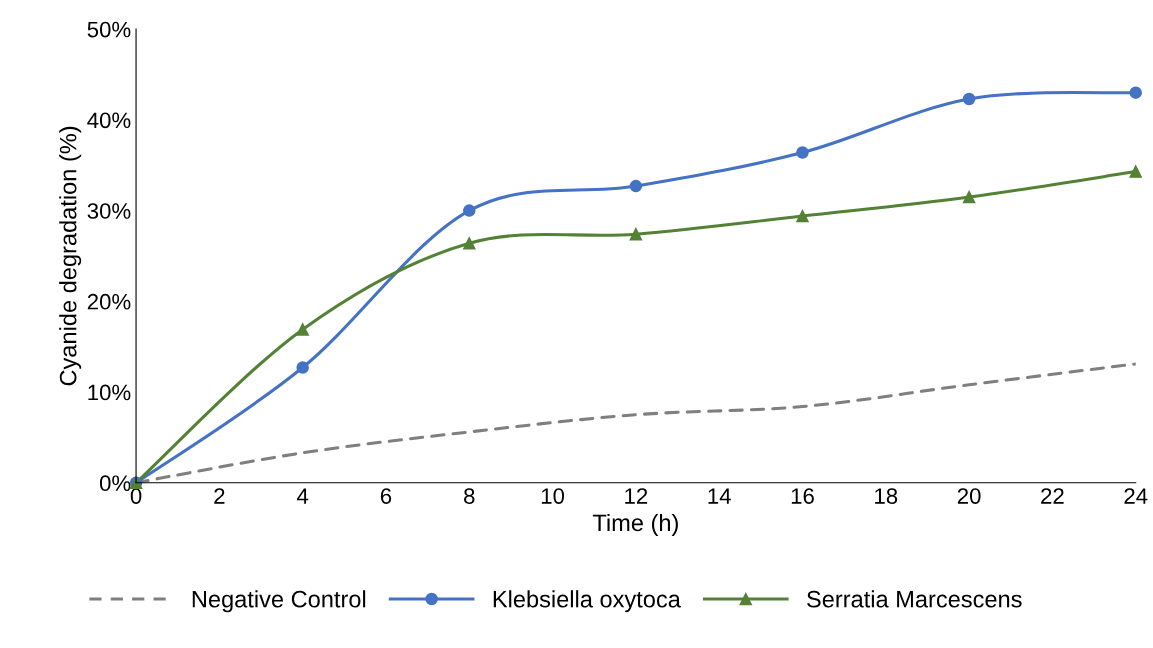 This screenshot has width=1153, height=648. I want to click on x-tick-label: 8, so click(469, 496).